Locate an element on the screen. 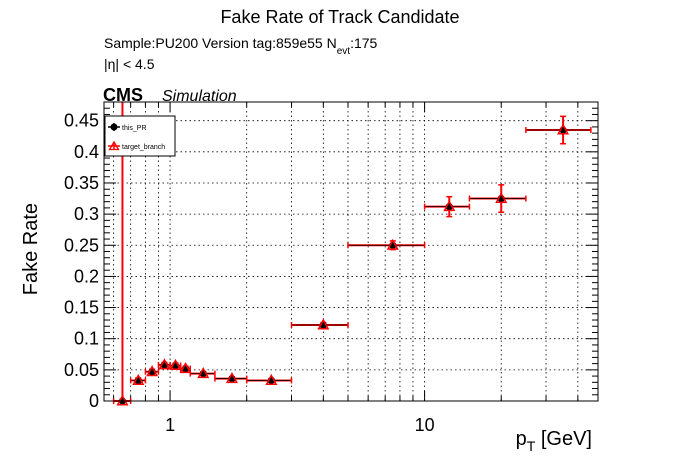 This screenshot has height=472, width=696. legend-entry-this-pr: this_PR is located at coordinates (127, 127).